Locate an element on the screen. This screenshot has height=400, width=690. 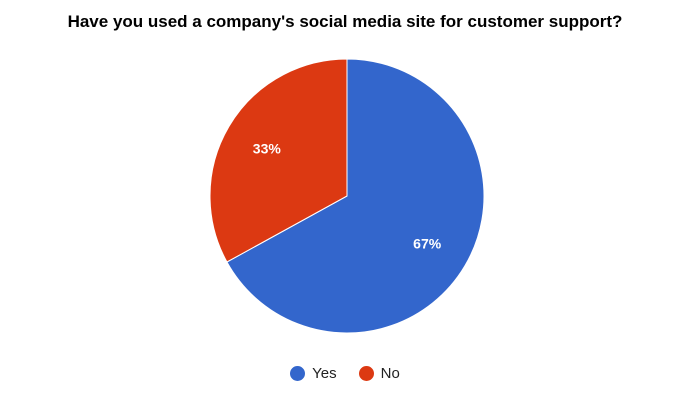
legend-item-yes: Yes is located at coordinates (313, 373).